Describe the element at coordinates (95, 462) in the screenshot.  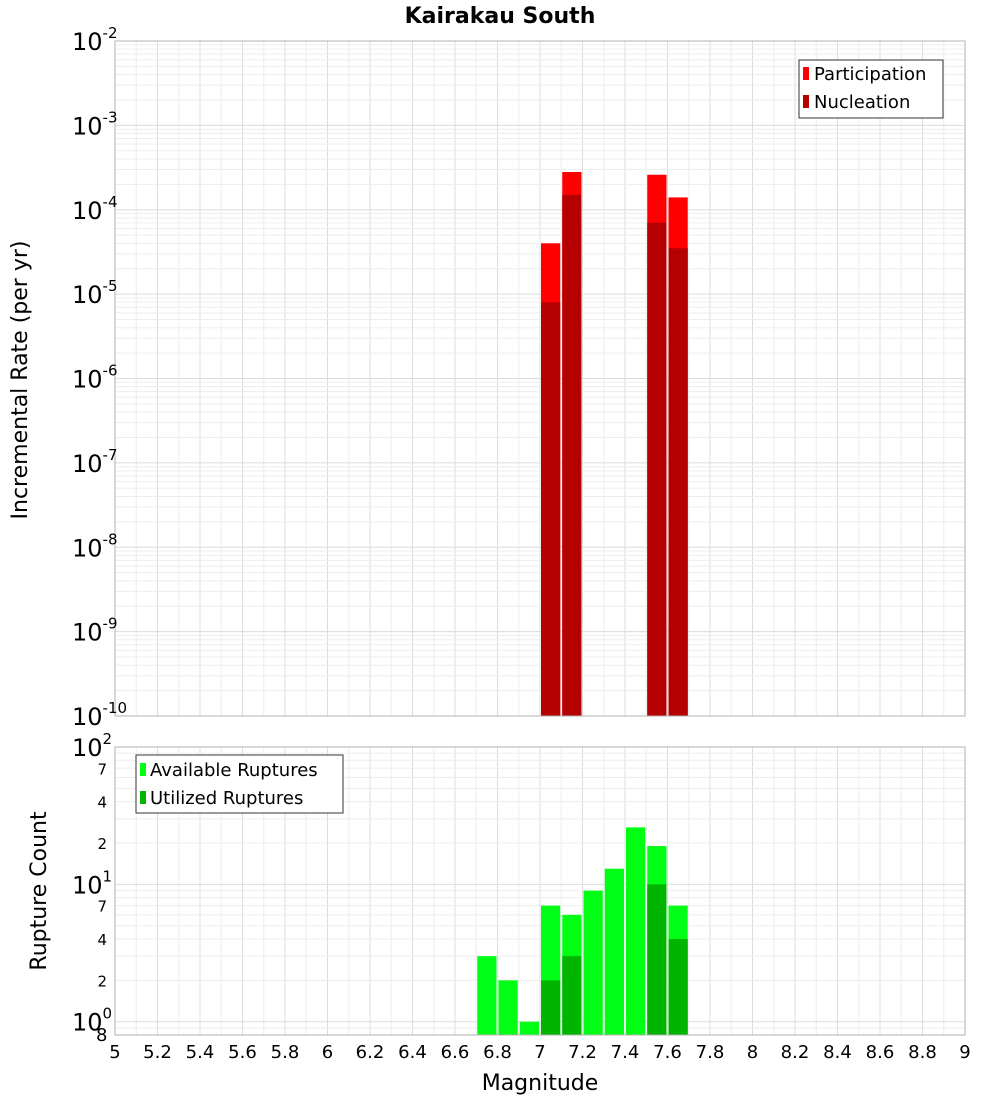
I see `y-tick-label: 10⁻⁷` at that location.